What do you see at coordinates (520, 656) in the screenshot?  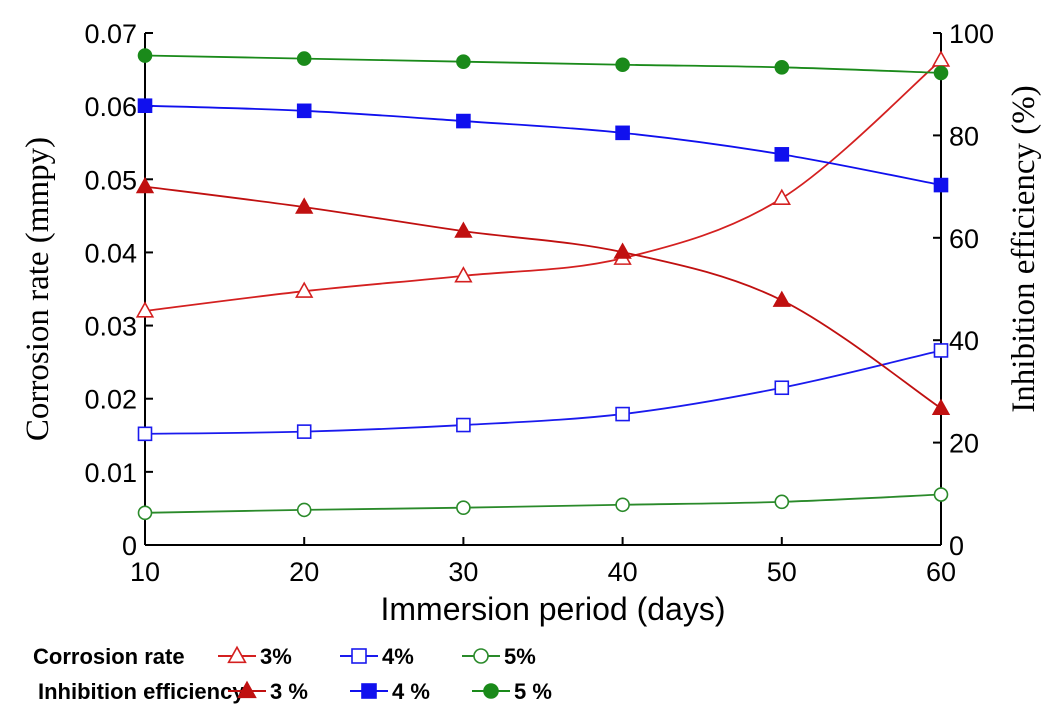 I see `legend-label-2: 5%` at bounding box center [520, 656].